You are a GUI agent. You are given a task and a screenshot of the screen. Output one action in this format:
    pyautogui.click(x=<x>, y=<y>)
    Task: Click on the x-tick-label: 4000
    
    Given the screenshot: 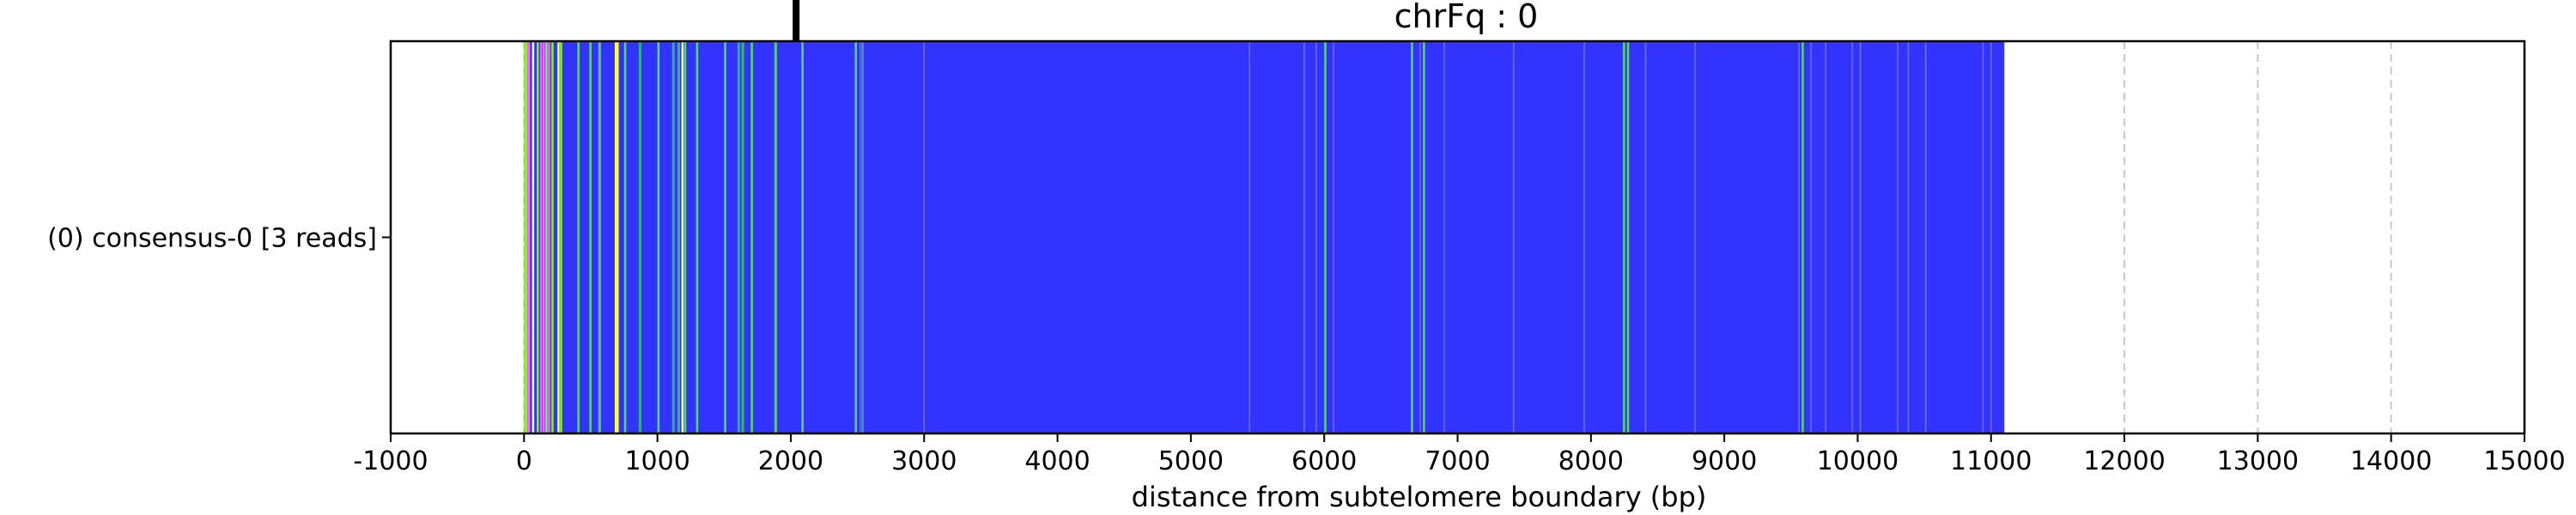 What is the action you would take?
    pyautogui.click(x=1057, y=461)
    